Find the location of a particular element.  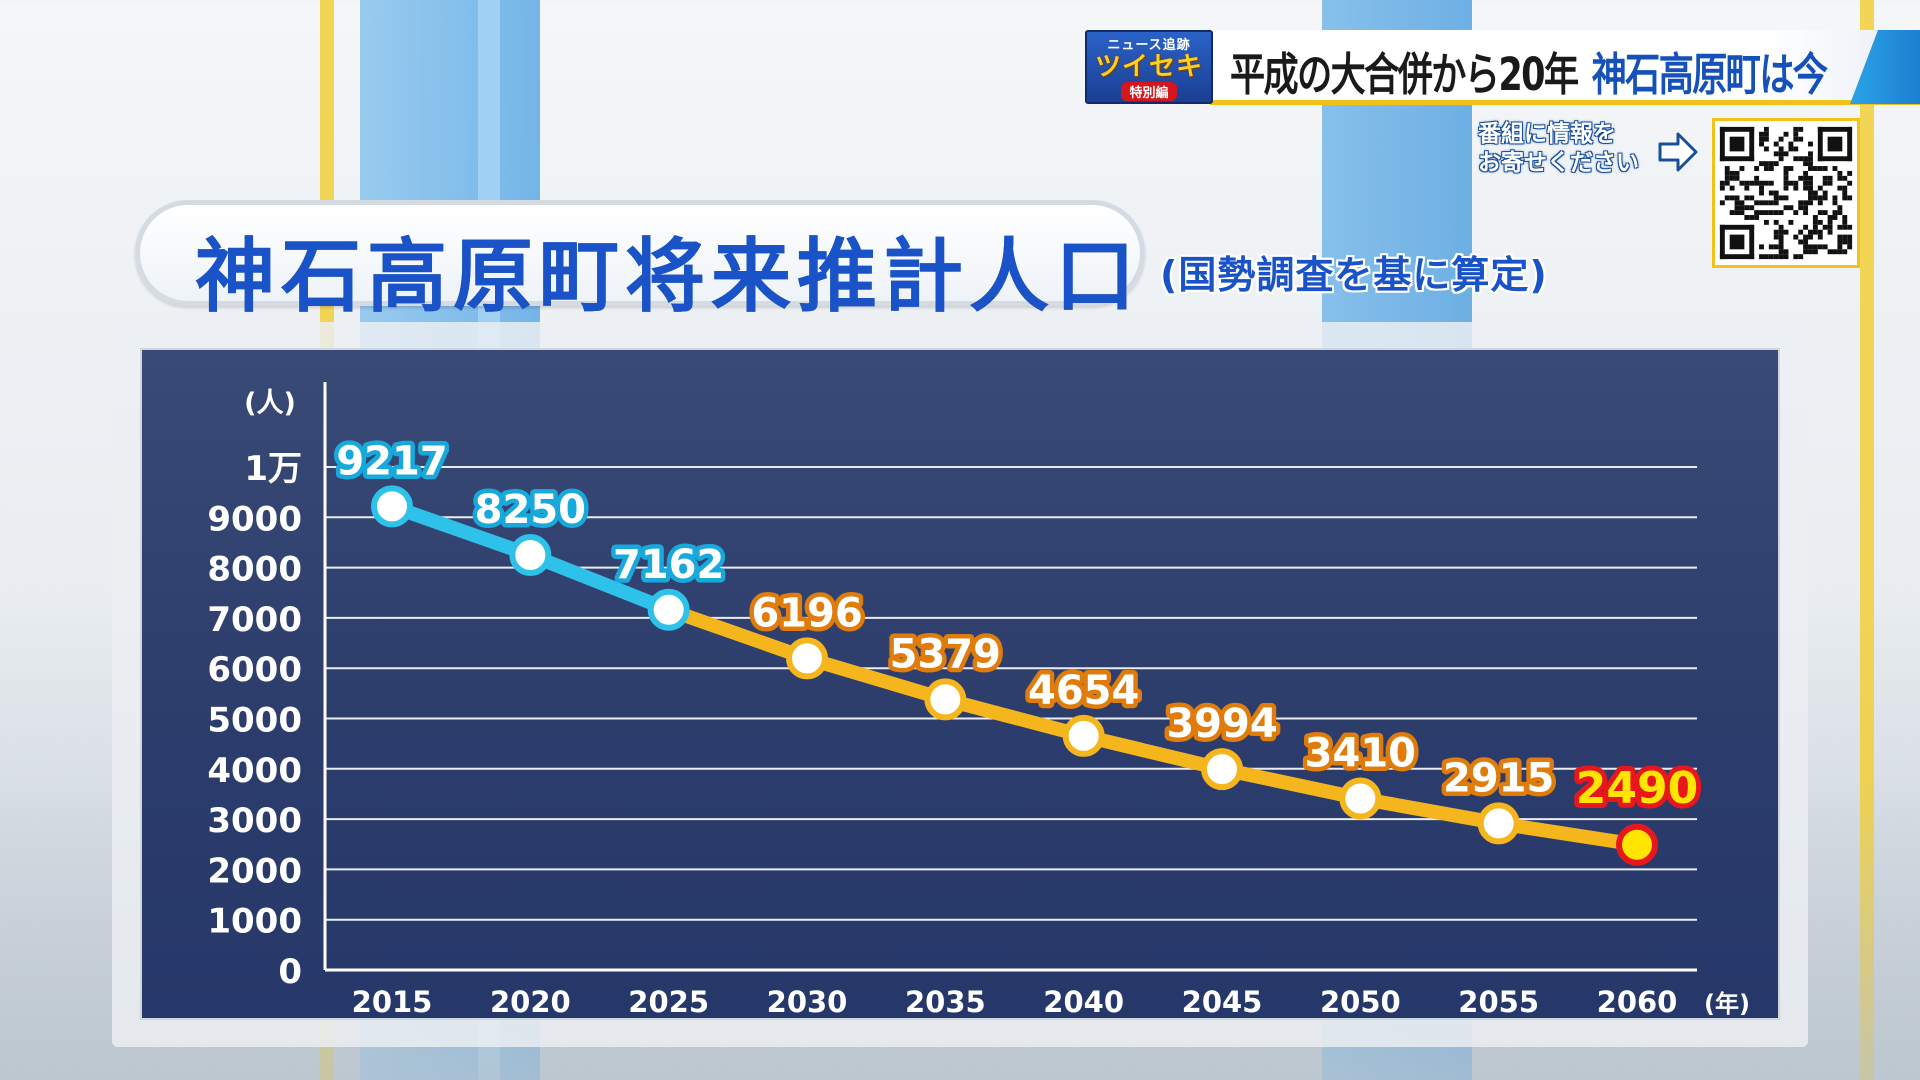

data-label: 3410 is located at coordinates (1360, 753).